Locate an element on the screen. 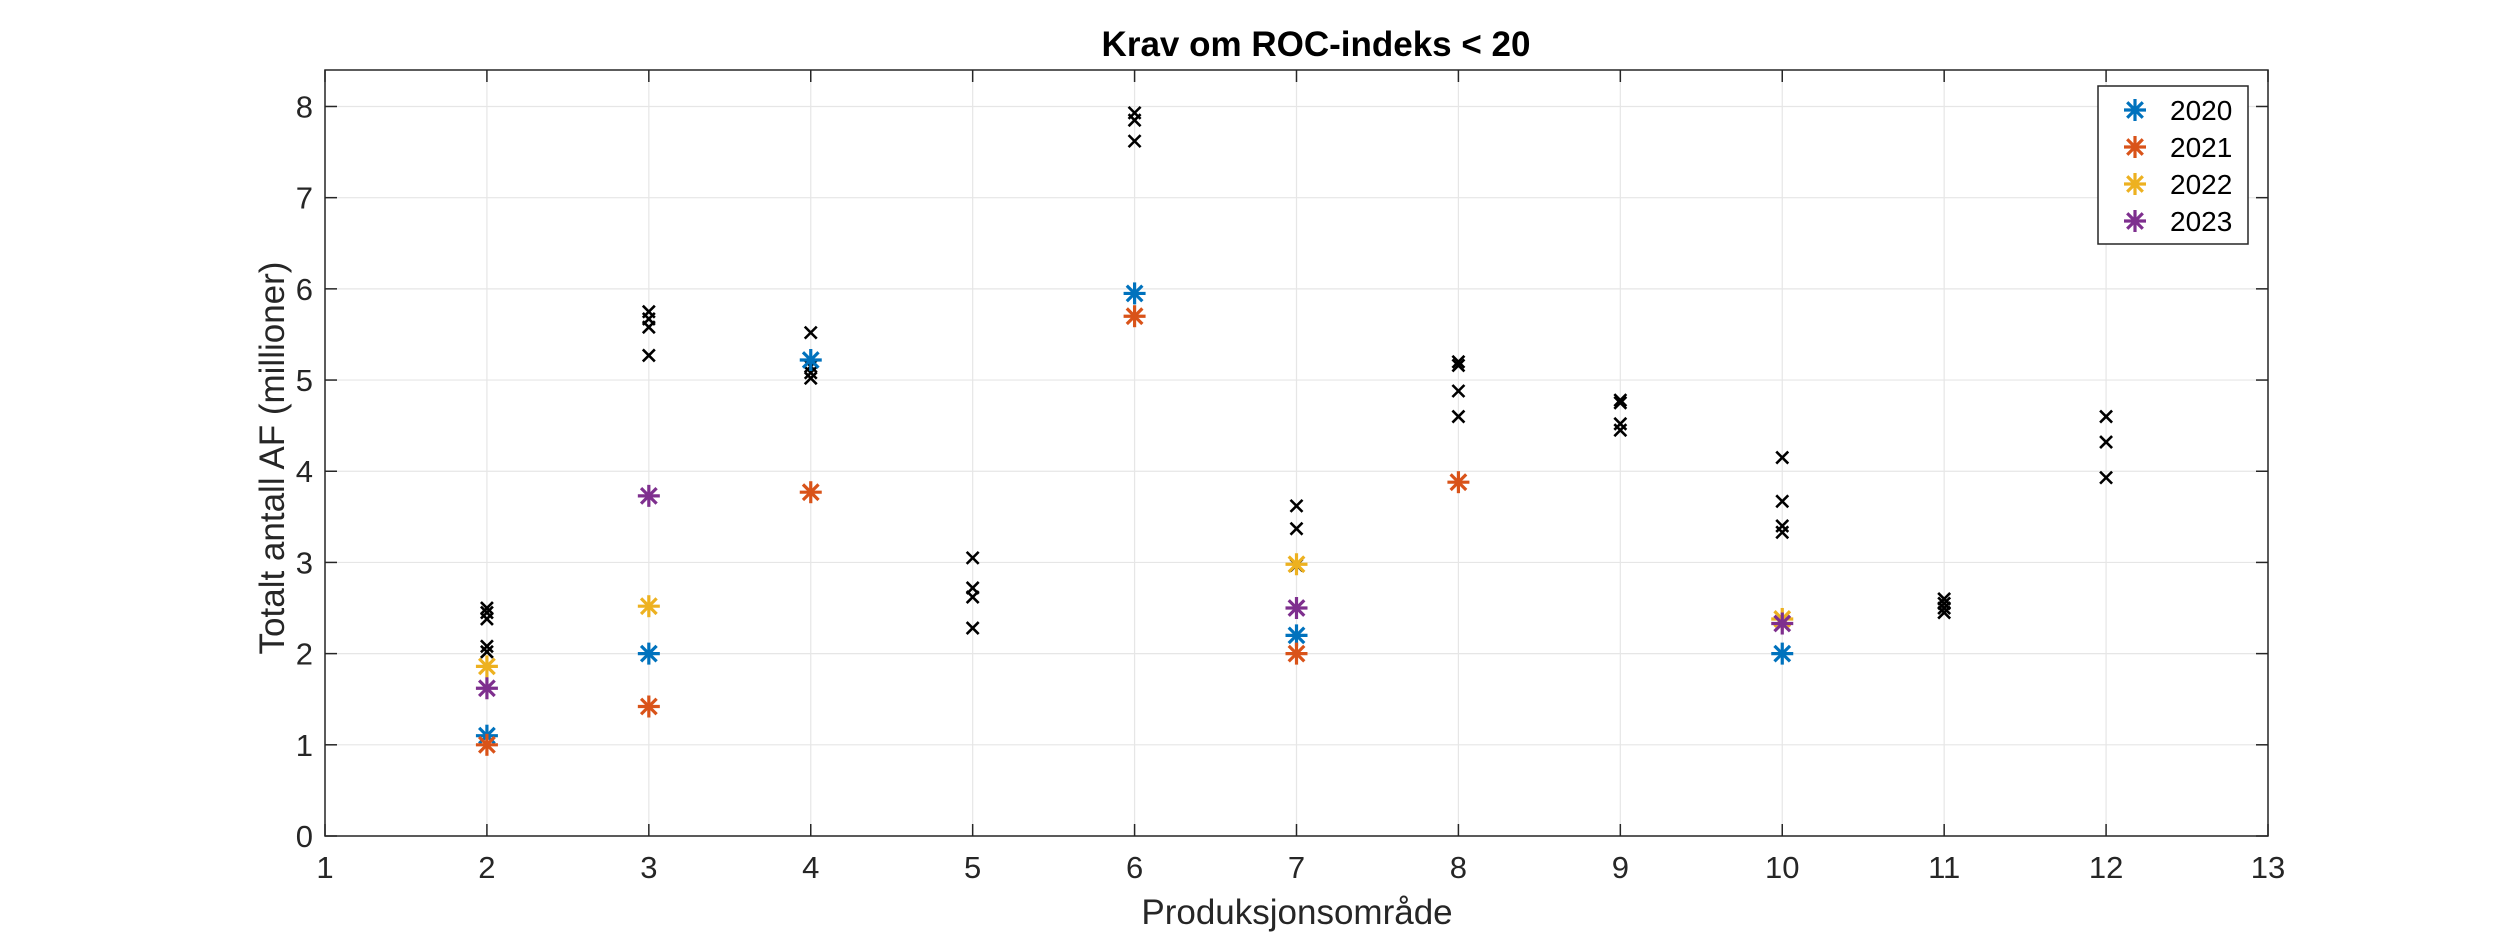 Image resolution: width=2500 pixels, height=938 pixels. legend-box is located at coordinates (2173, 165).